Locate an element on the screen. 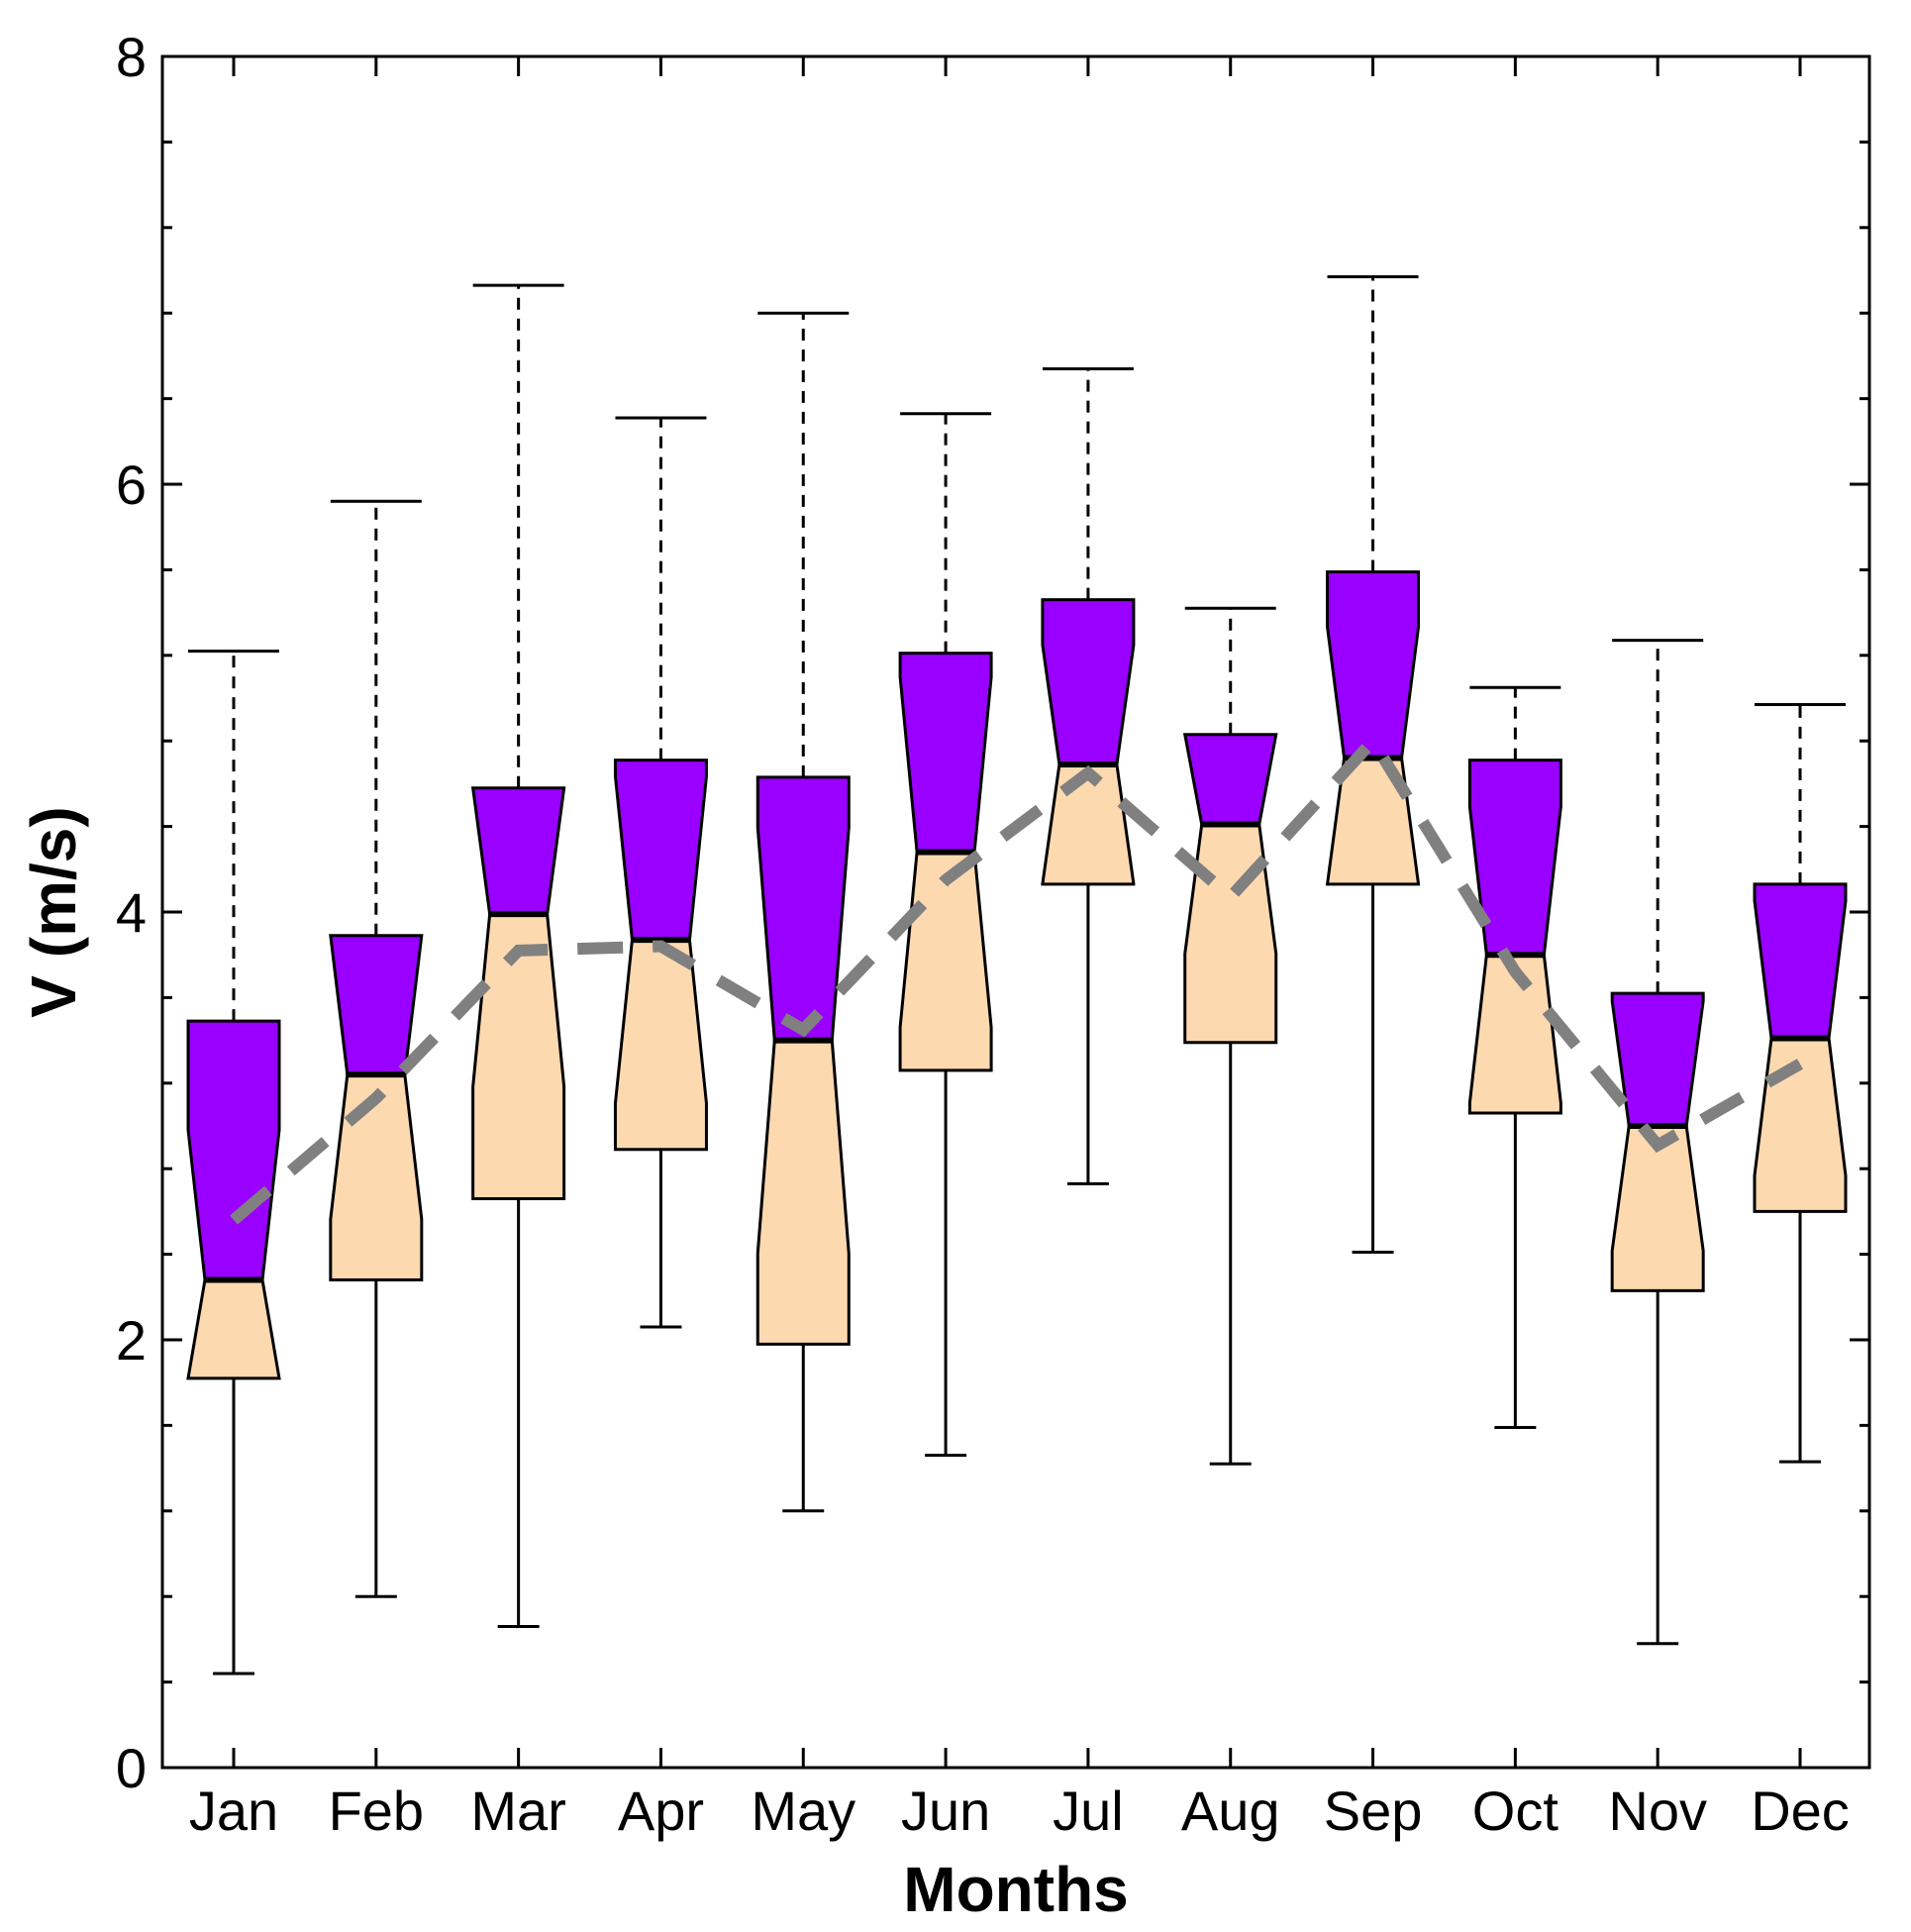  x-tick-label-jul: Jul is located at coordinates (1088, 1810).